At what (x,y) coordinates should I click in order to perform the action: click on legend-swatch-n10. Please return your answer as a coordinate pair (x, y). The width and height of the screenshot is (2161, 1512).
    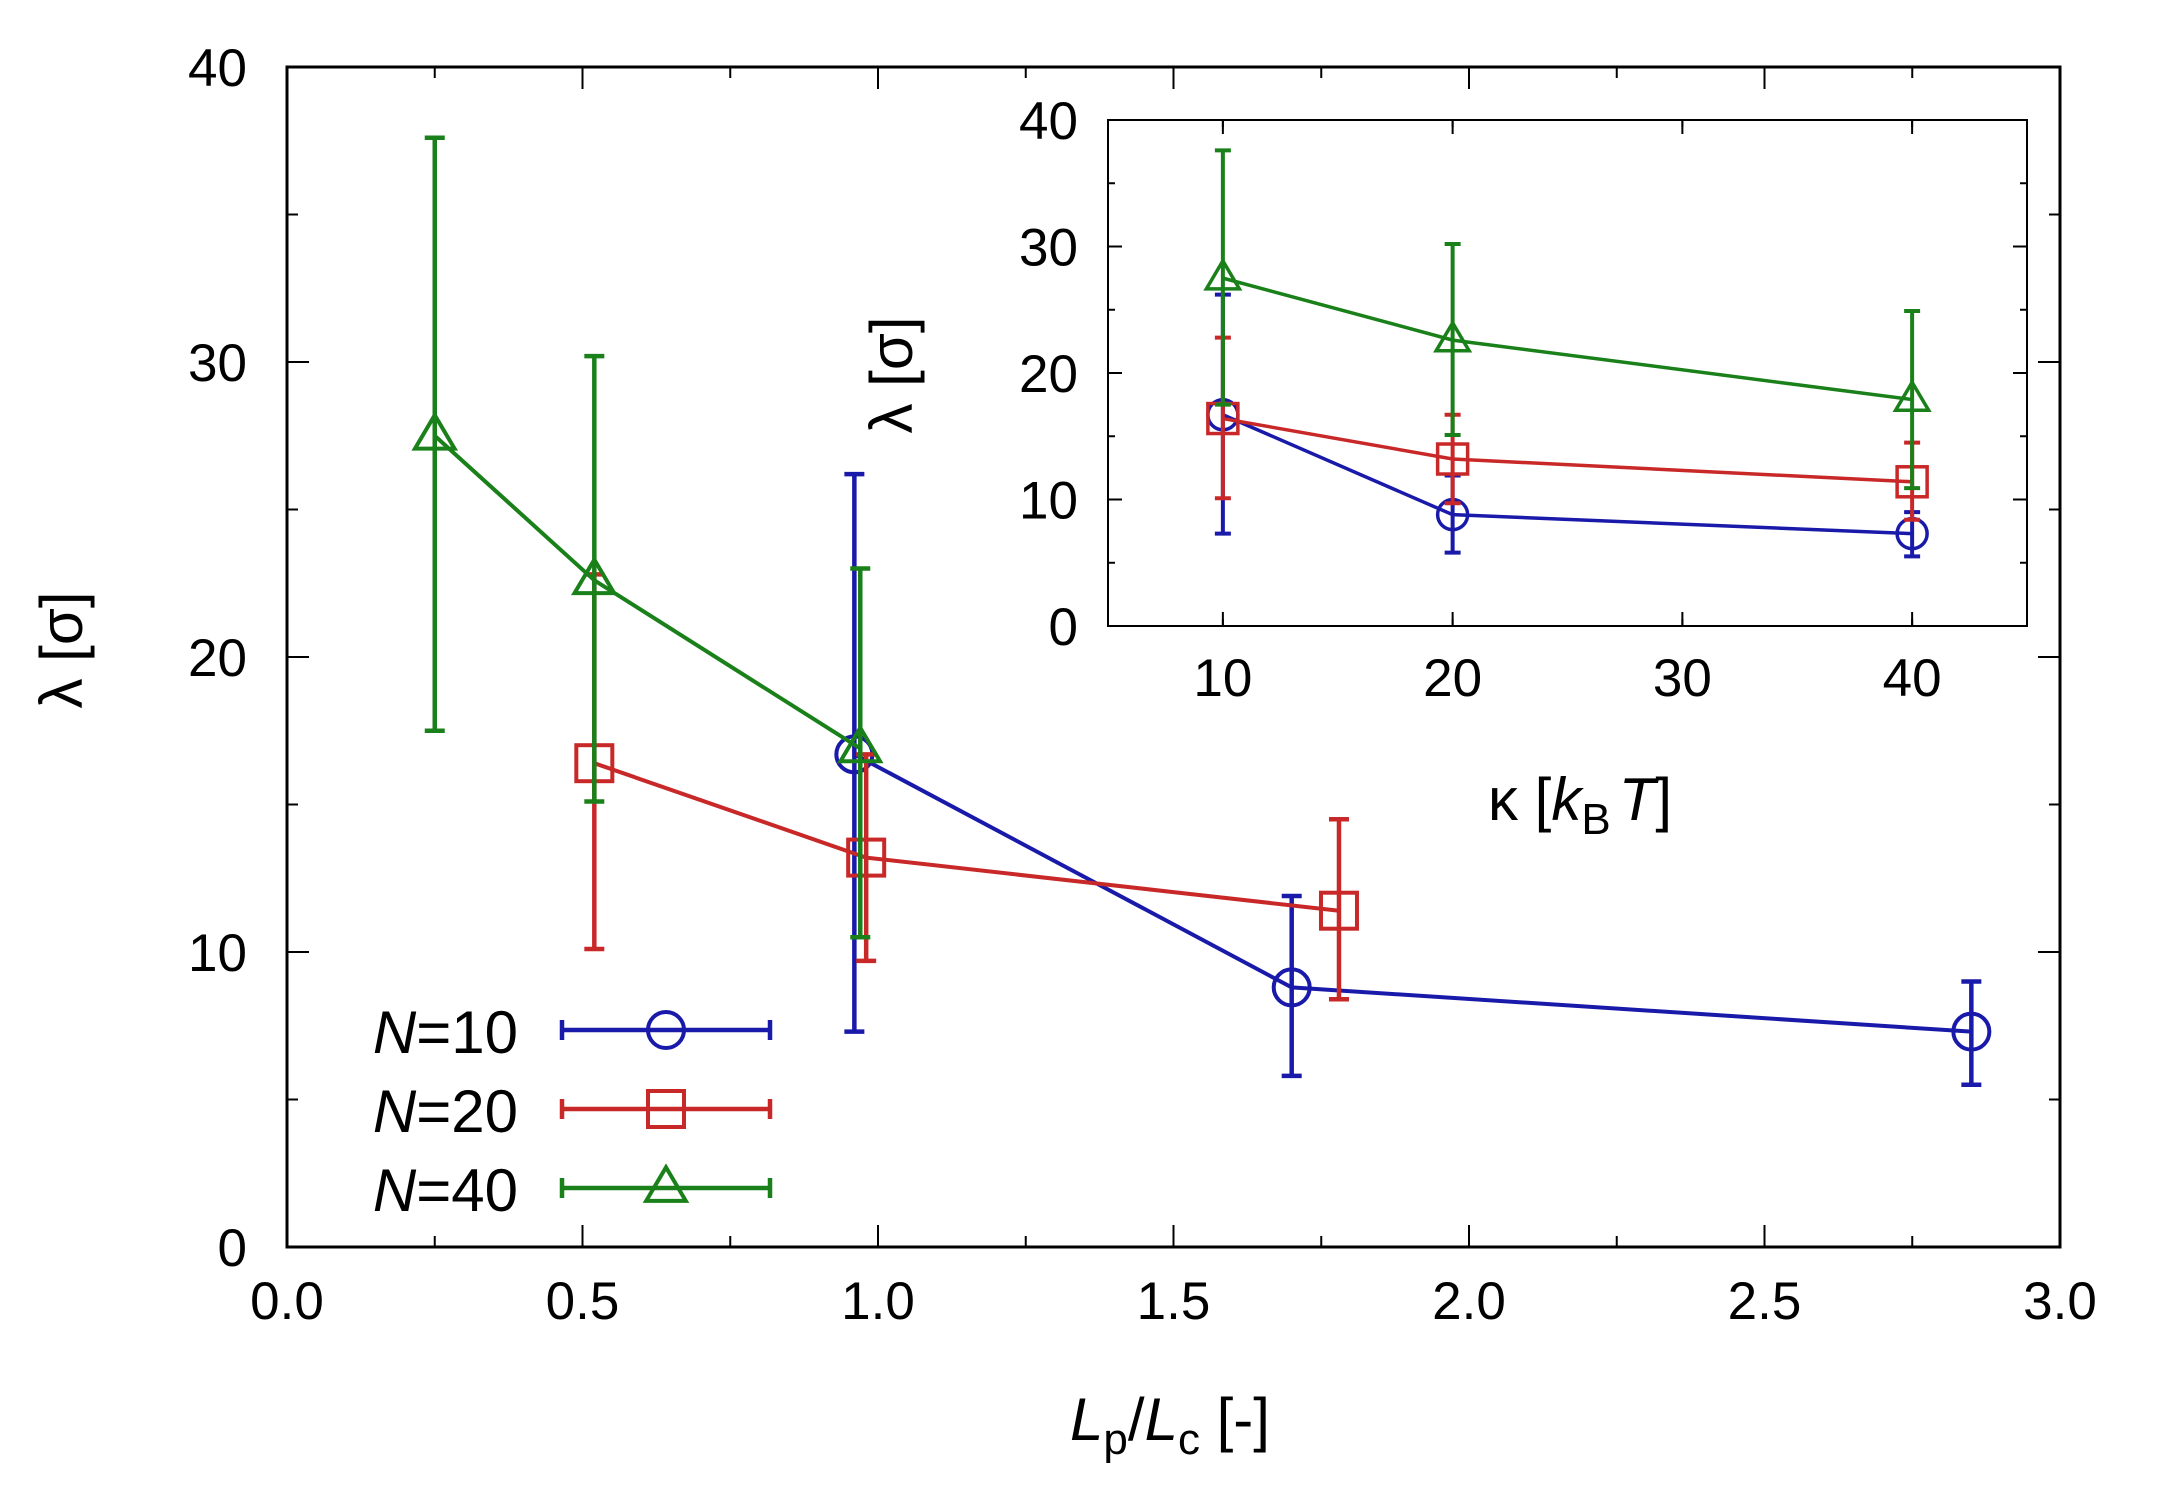
    Looking at the image, I should click on (666, 1030).